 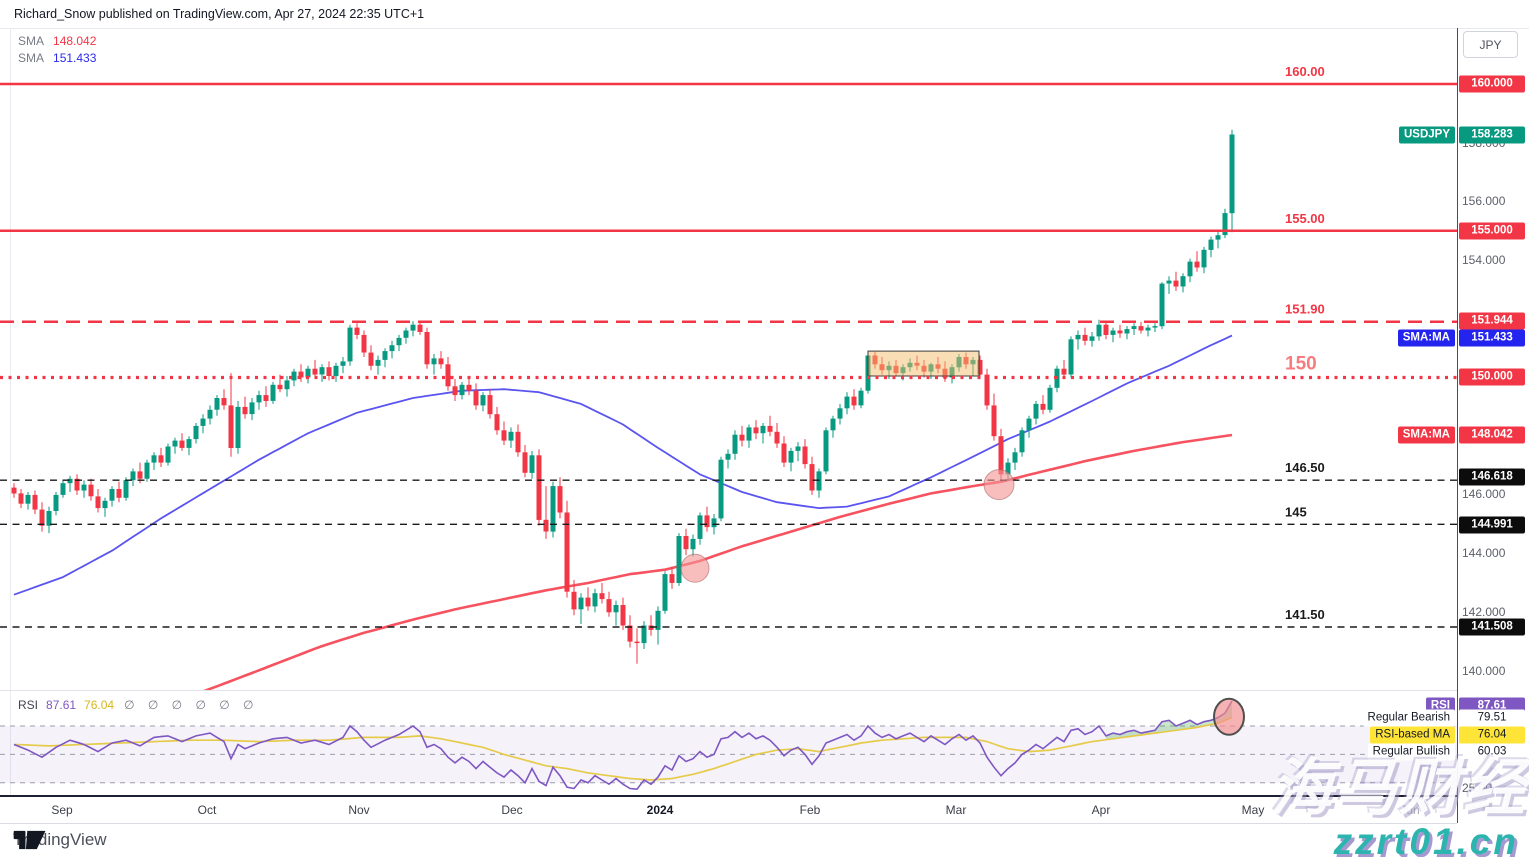 What do you see at coordinates (1408, 718) in the screenshot?
I see `series-tag-regular-bearish: Regular Bearish` at bounding box center [1408, 718].